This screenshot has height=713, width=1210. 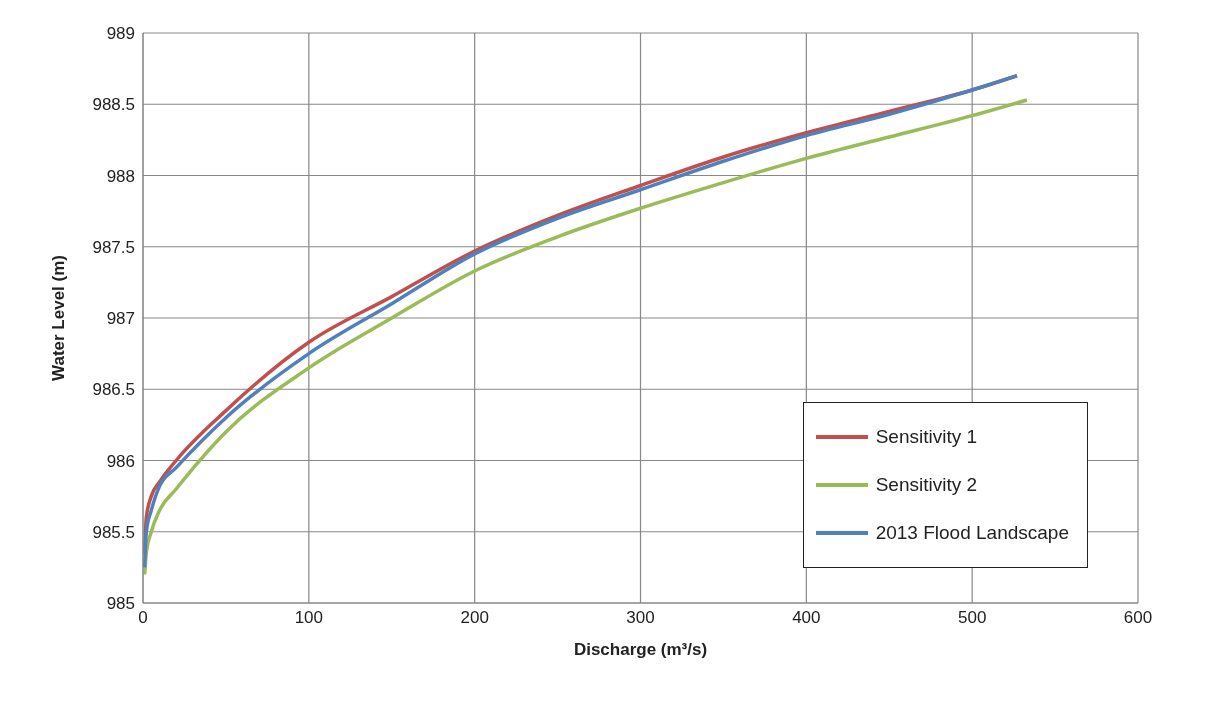 What do you see at coordinates (474, 618) in the screenshot?
I see `x-tick-label: 200` at bounding box center [474, 618].